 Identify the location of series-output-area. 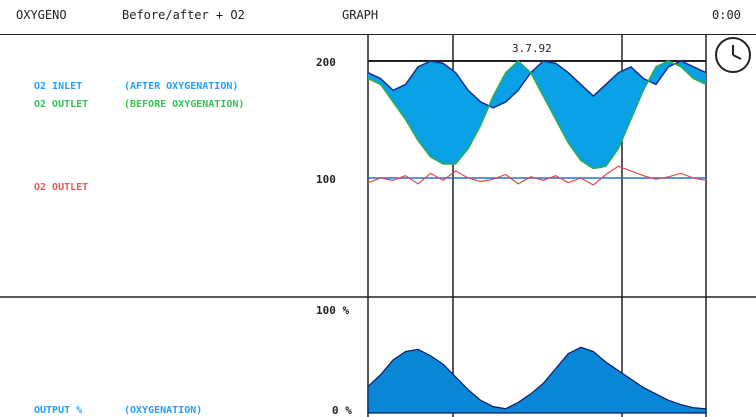
(537, 380).